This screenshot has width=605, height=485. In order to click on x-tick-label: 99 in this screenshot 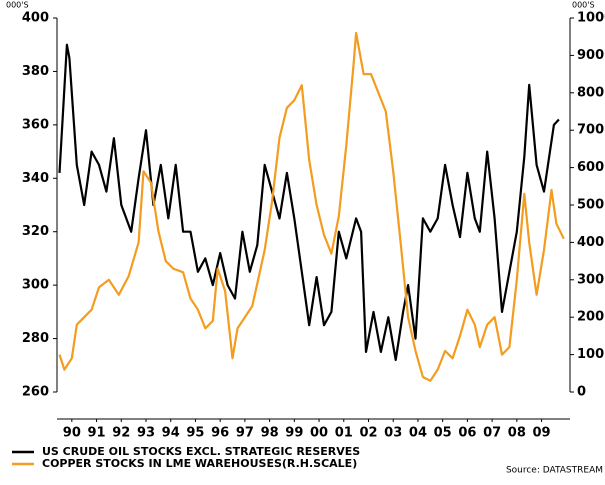, I will do `click(294, 433)`.